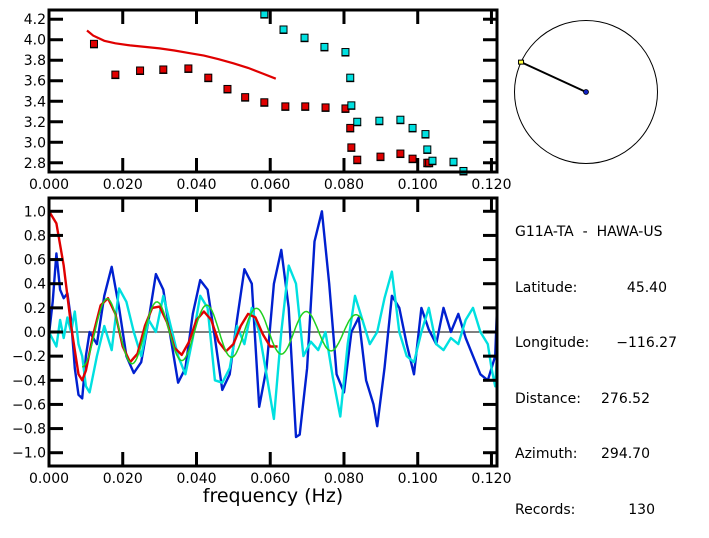  What do you see at coordinates (49, 185) in the screenshot?
I see `dispersion-xtick-label: 0.000` at bounding box center [49, 185].